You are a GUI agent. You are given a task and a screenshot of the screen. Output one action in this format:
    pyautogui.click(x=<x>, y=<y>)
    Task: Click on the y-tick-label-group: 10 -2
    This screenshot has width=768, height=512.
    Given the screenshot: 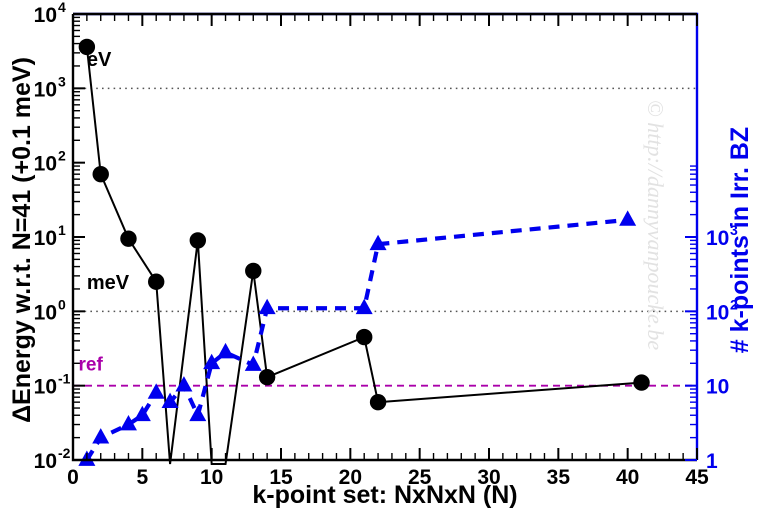 What is the action you would take?
    pyautogui.click(x=52, y=459)
    